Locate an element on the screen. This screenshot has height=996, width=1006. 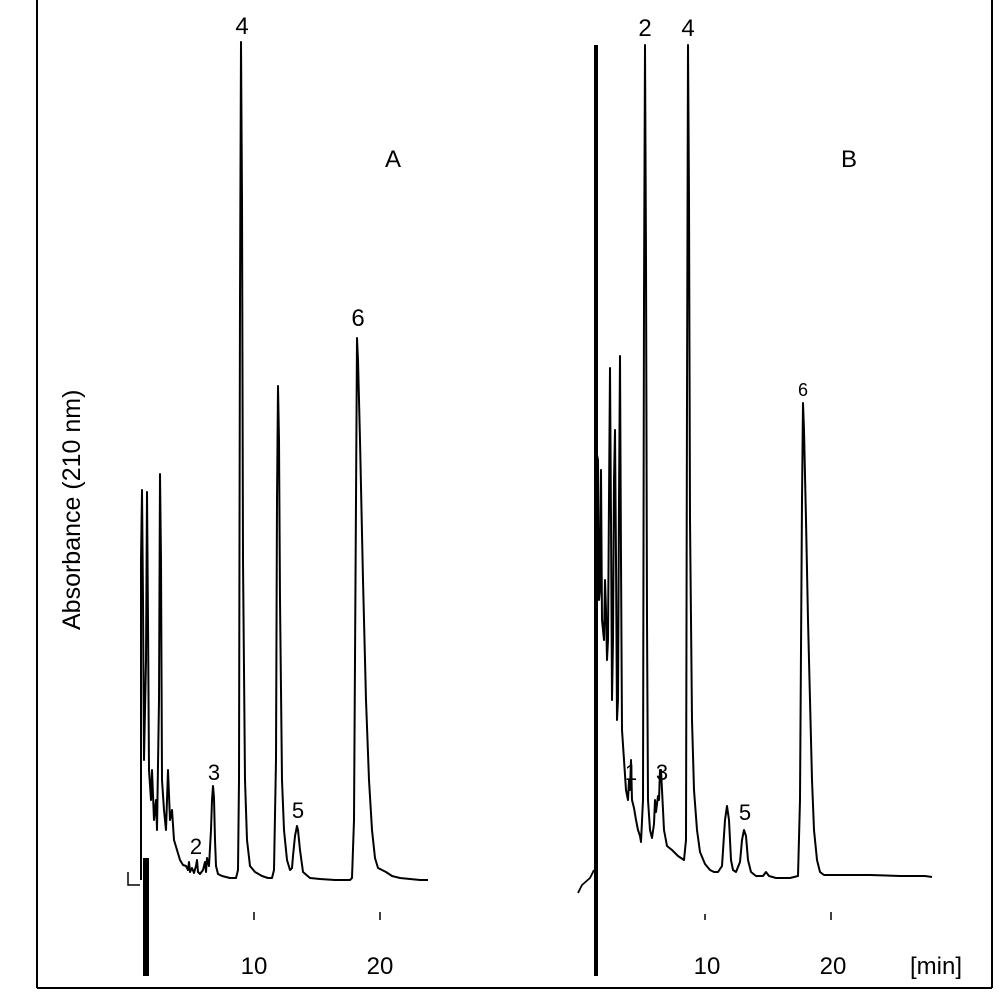
y-axis-label: Absorbance (210 nm) is located at coordinates (72, 510).